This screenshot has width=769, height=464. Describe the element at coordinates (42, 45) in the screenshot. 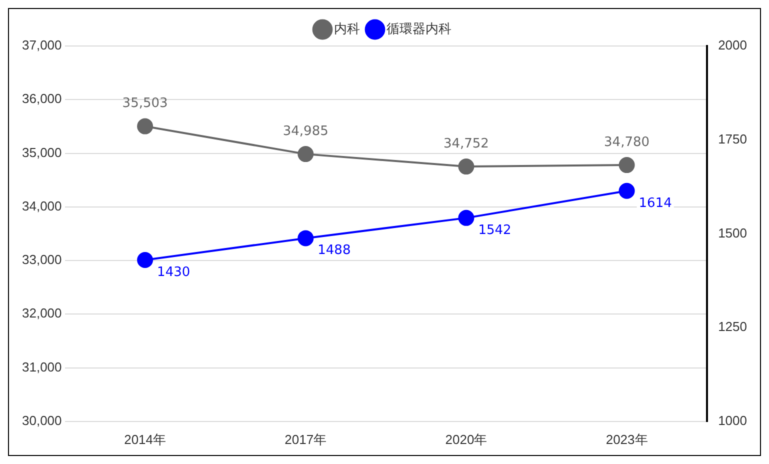

I see `y-tick-label: 37,000` at that location.